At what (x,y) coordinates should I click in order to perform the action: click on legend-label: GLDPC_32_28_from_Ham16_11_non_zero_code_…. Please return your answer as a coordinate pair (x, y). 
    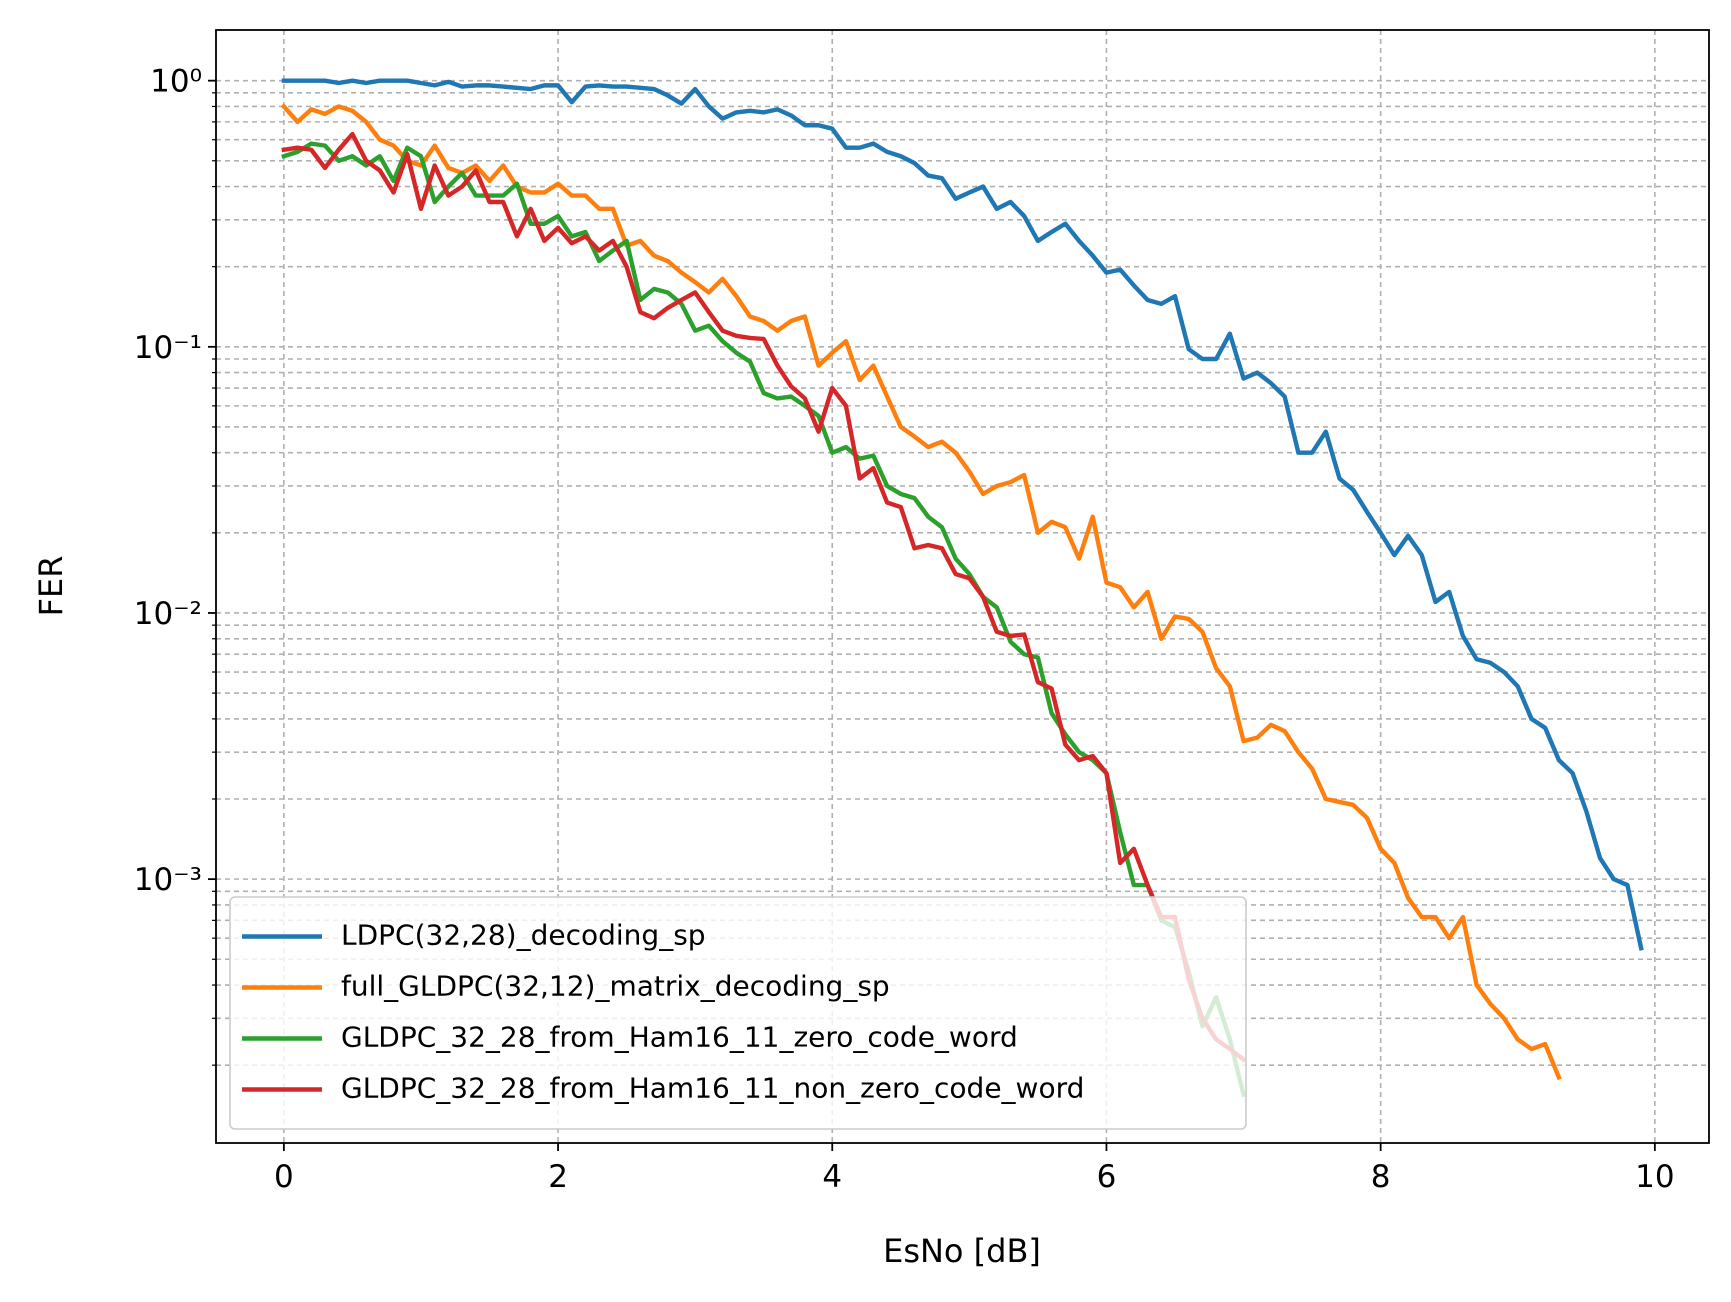
    Looking at the image, I should click on (712, 1088).